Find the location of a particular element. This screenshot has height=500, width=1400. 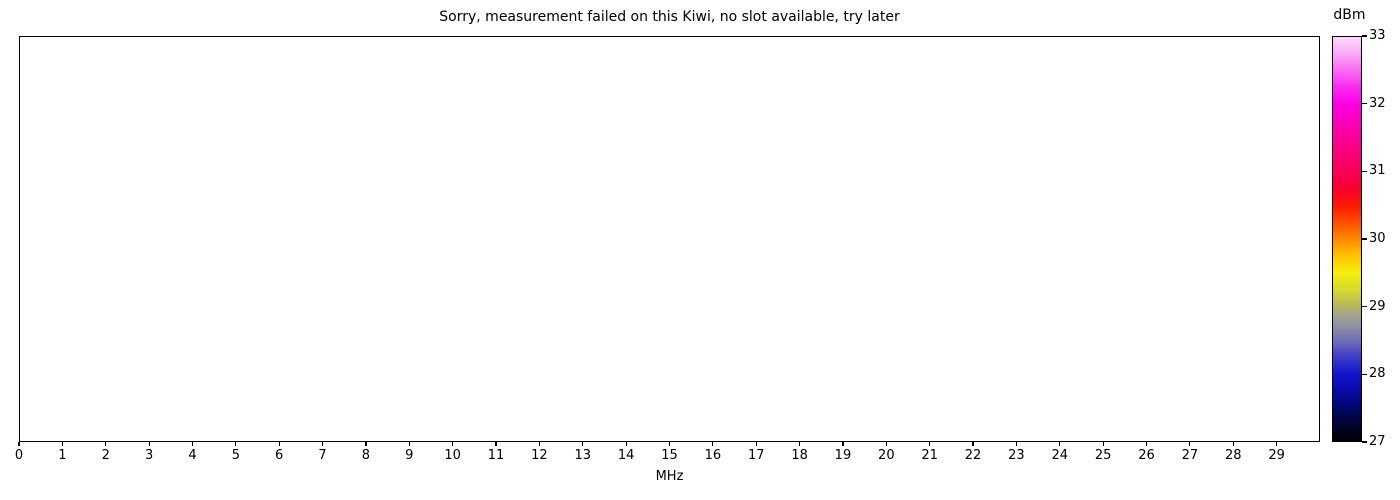

x-tick-label: 23 is located at coordinates (1016, 455).